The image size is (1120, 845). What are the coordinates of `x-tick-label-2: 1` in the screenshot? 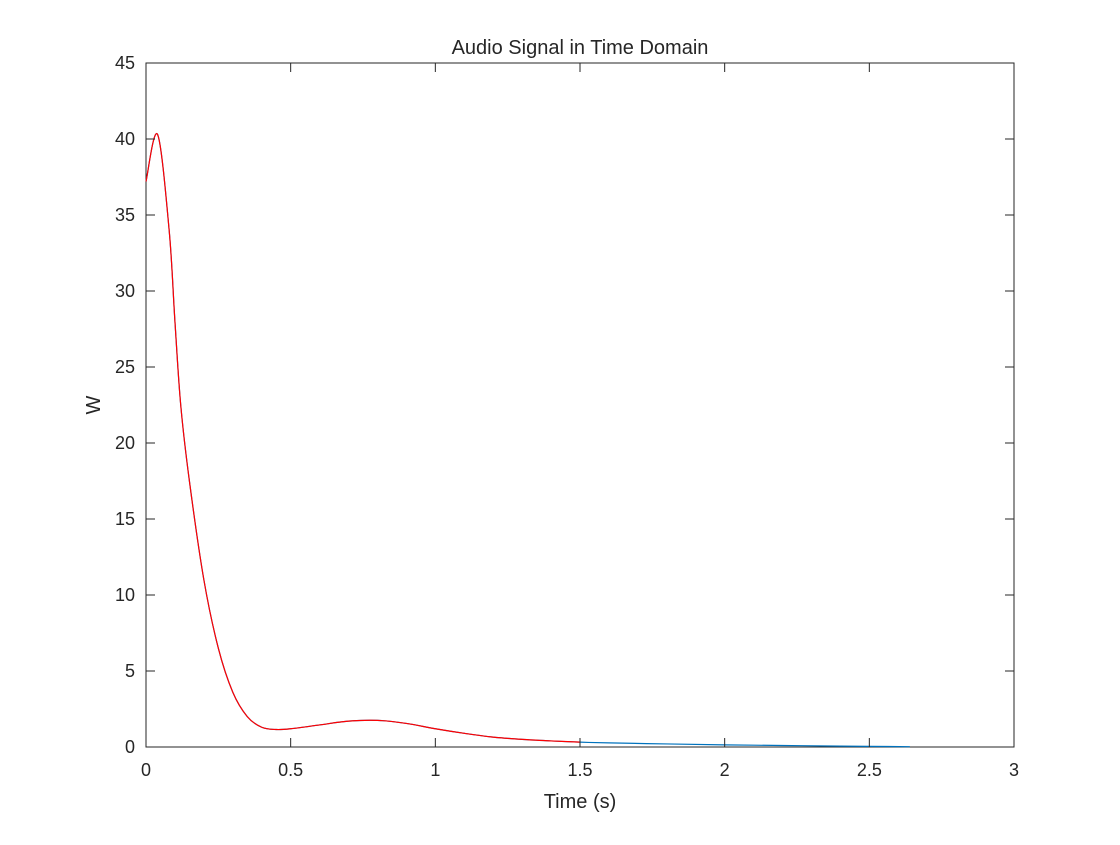 It's located at (435, 770).